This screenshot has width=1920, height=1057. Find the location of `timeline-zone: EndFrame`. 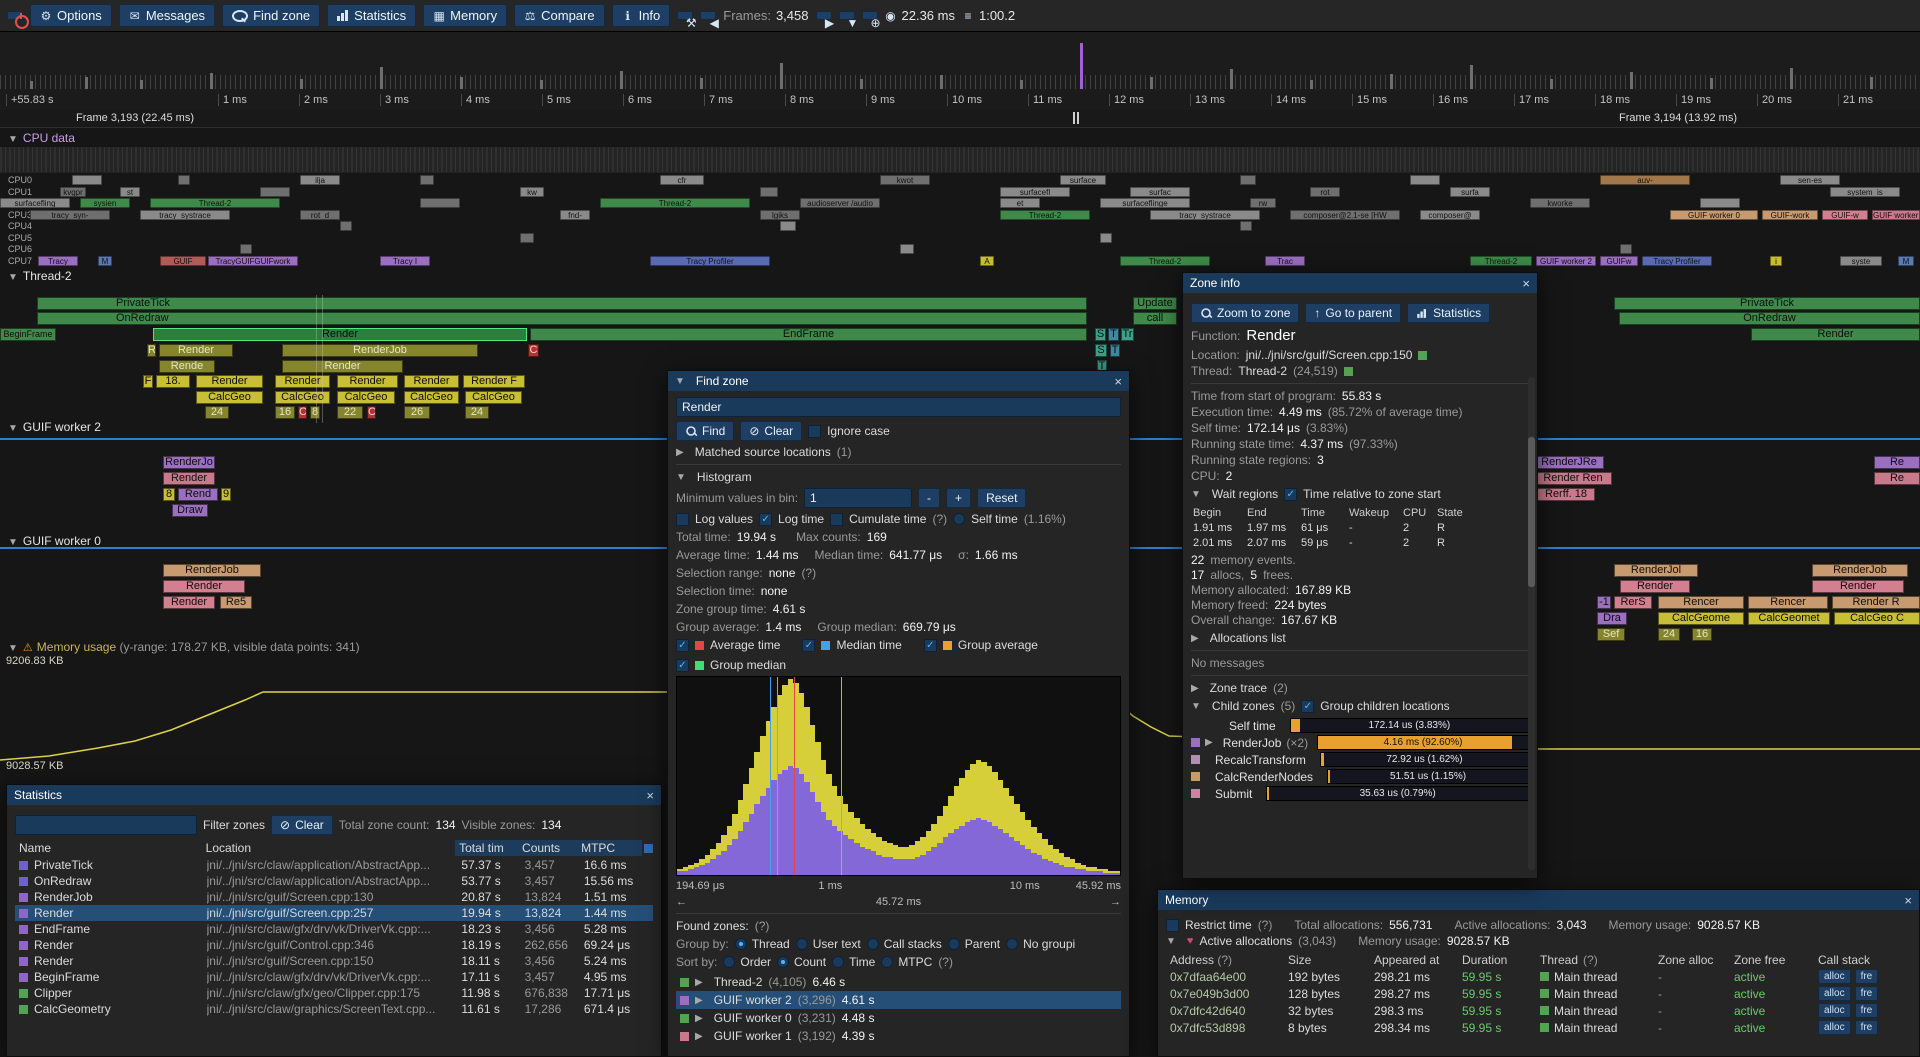

timeline-zone: EndFrame is located at coordinates (808, 334).